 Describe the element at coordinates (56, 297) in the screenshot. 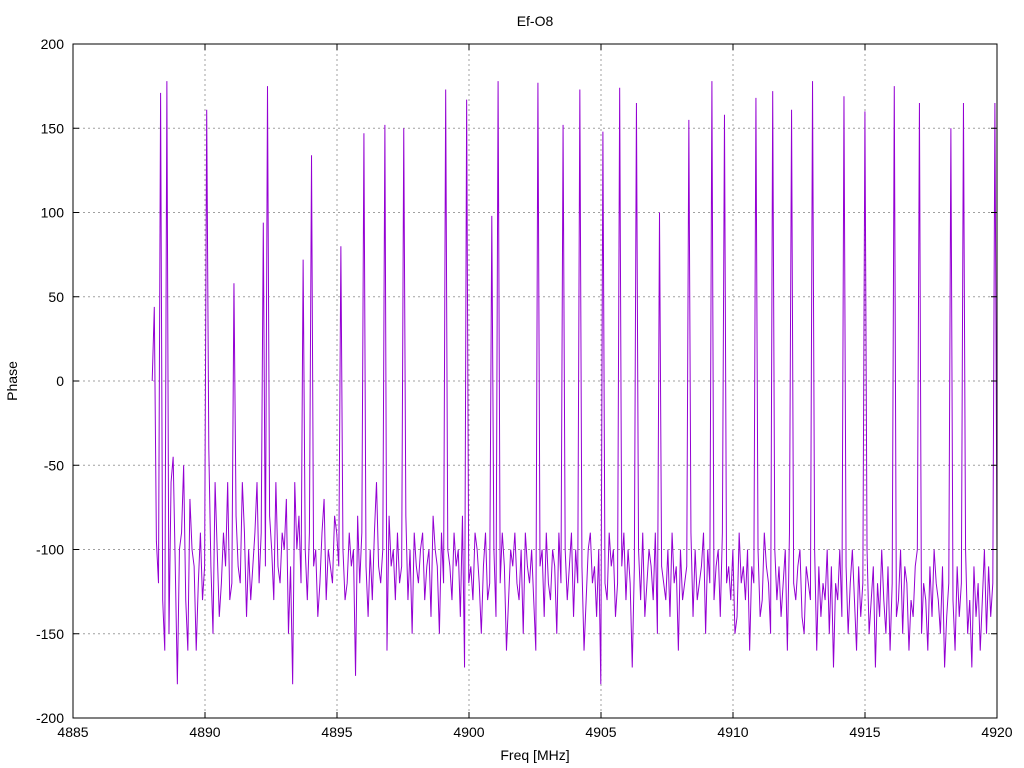

I see `y-tick-label: 50` at that location.